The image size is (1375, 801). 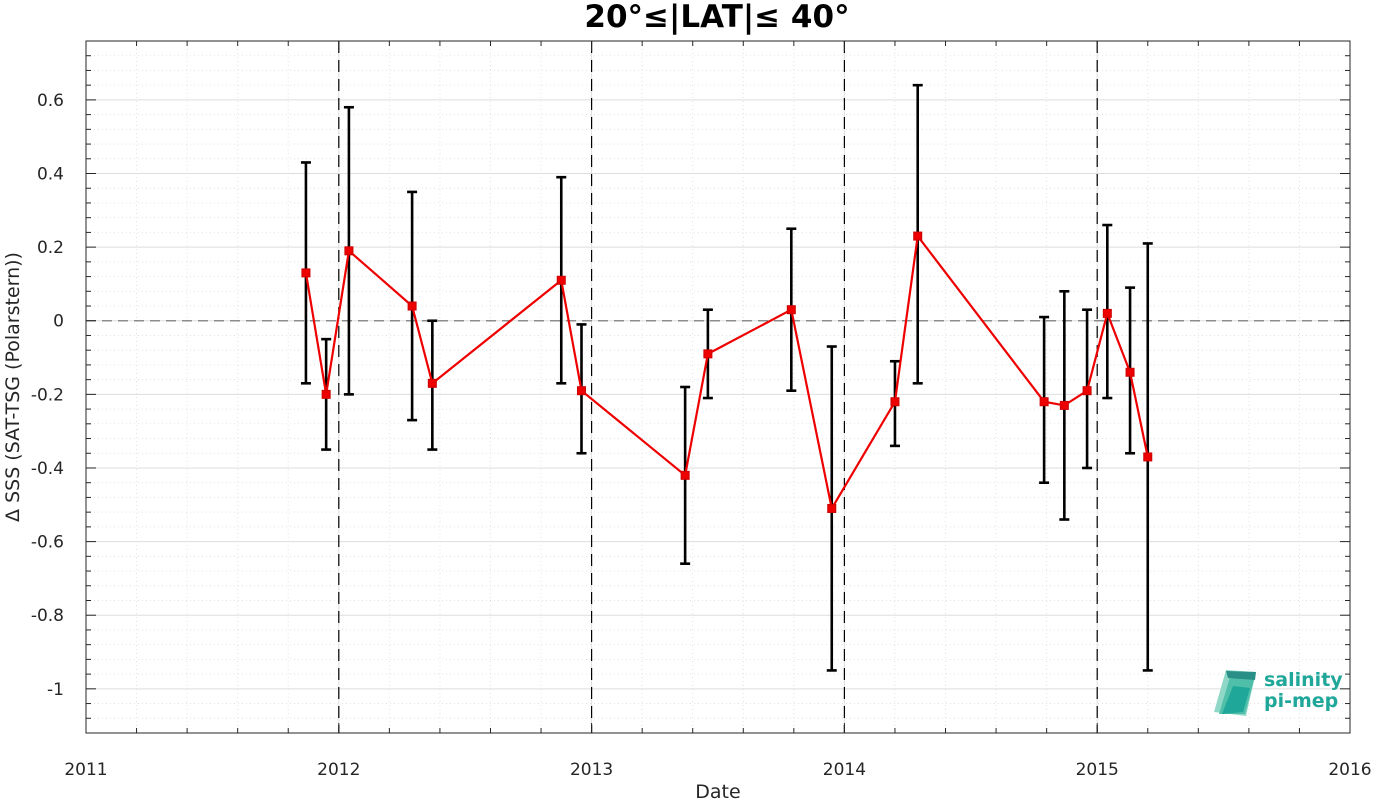 I want to click on x-tick-label: 2011, so click(x=85, y=770).